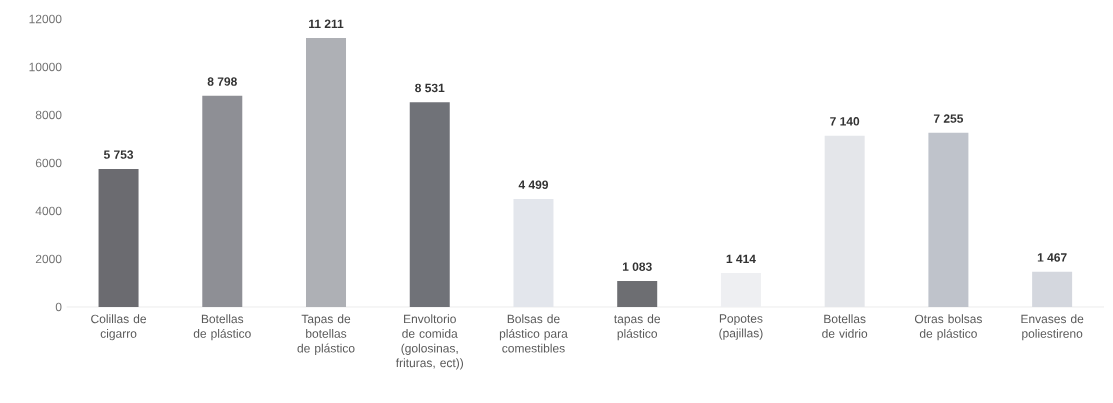  I want to click on x-tick-label: Popotes (pajillas), so click(741, 327).